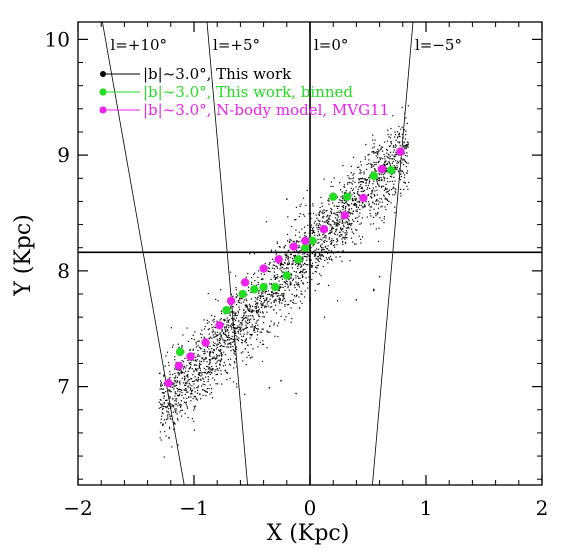 The width and height of the screenshot is (570, 552). Describe the element at coordinates (324, 229) in the screenshot. I see `model-point` at that location.